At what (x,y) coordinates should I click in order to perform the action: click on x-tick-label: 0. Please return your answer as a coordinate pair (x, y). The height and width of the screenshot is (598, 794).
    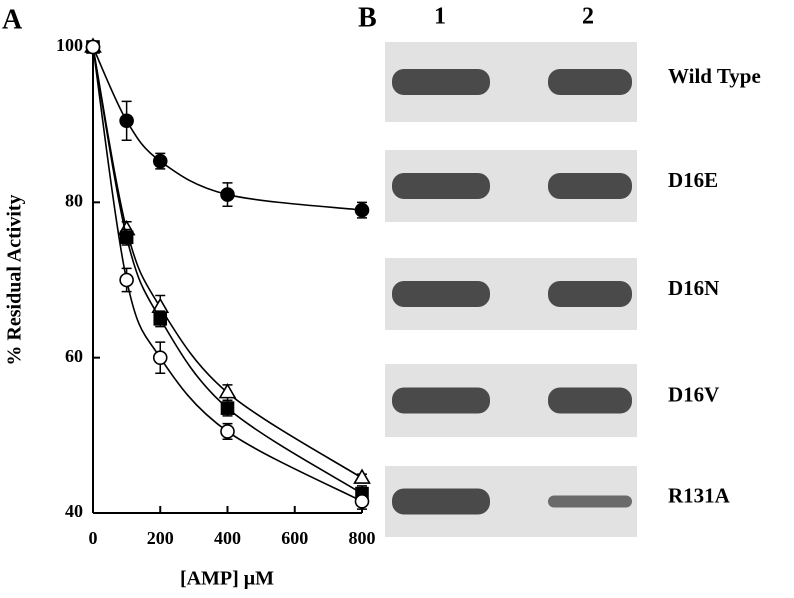
    Looking at the image, I should click on (93, 538).